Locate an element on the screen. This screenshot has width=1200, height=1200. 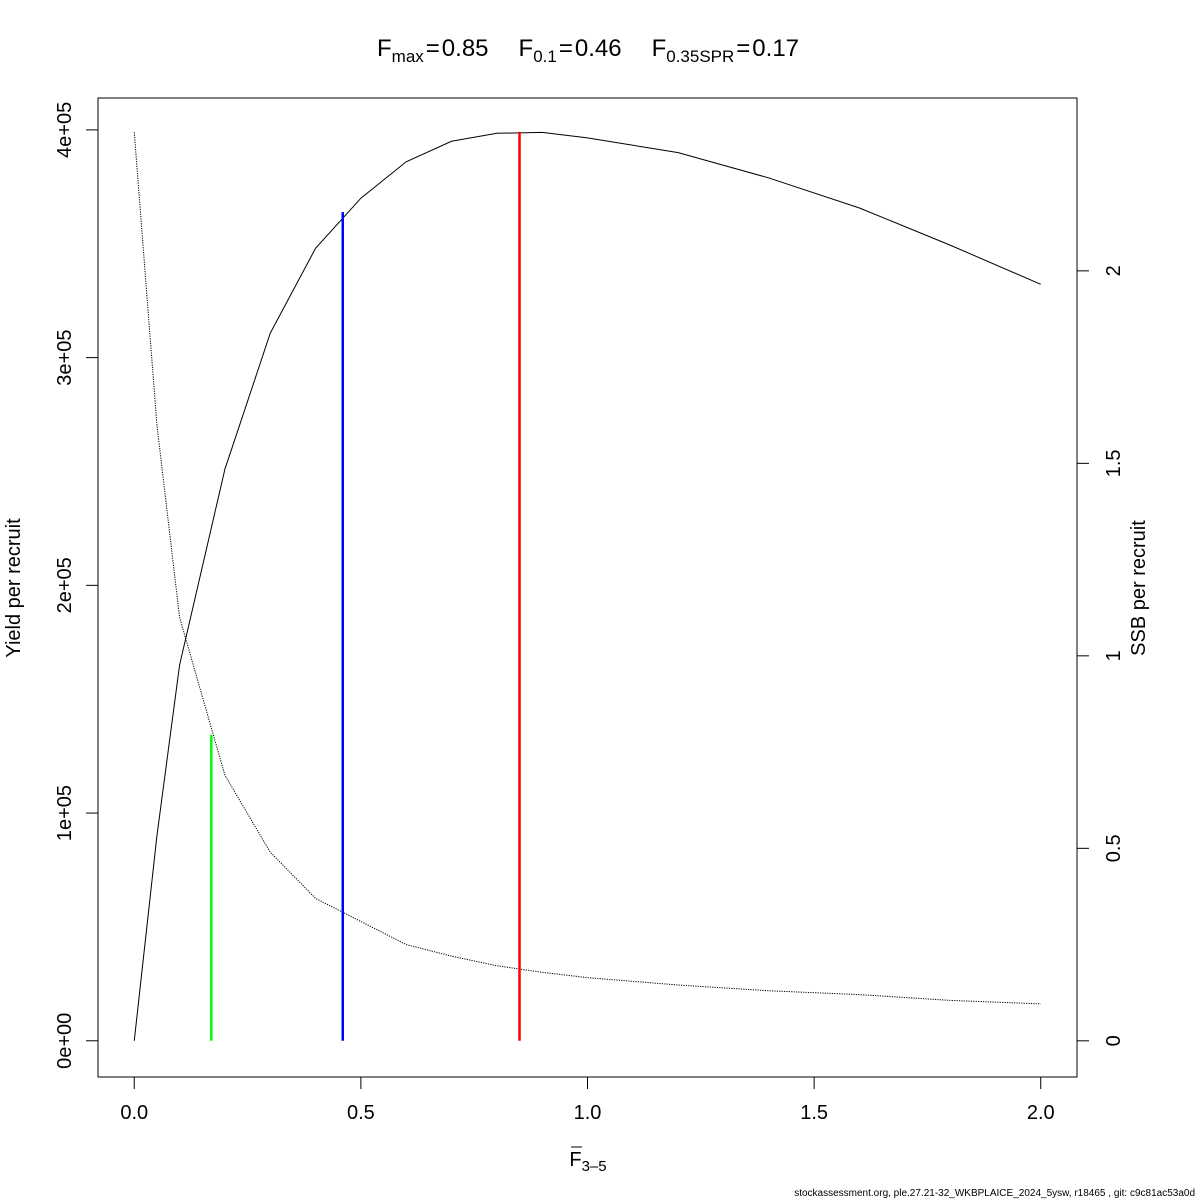
y-tick-label: 0e+00 is located at coordinates (65, 1041).